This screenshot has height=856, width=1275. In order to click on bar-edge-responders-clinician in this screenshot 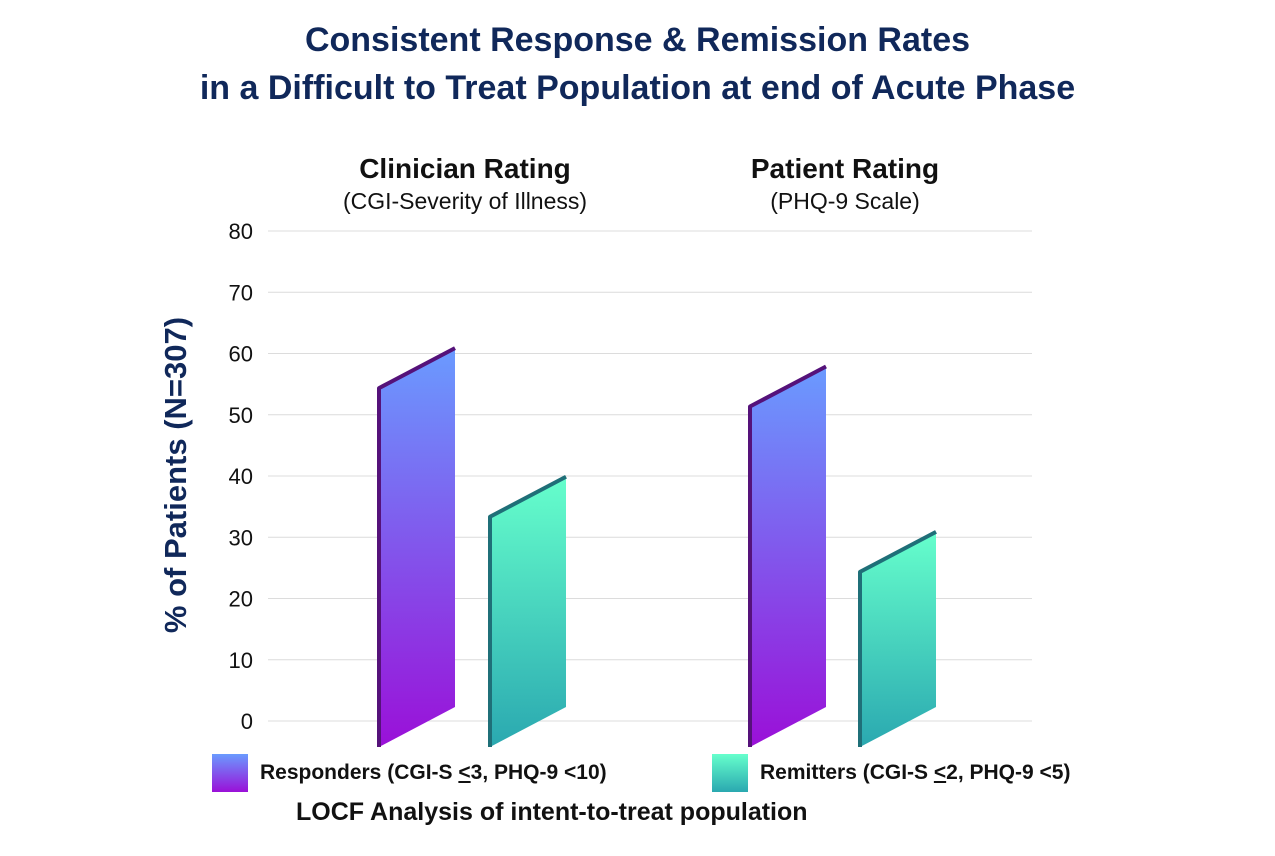, I will do `click(416, 546)`.